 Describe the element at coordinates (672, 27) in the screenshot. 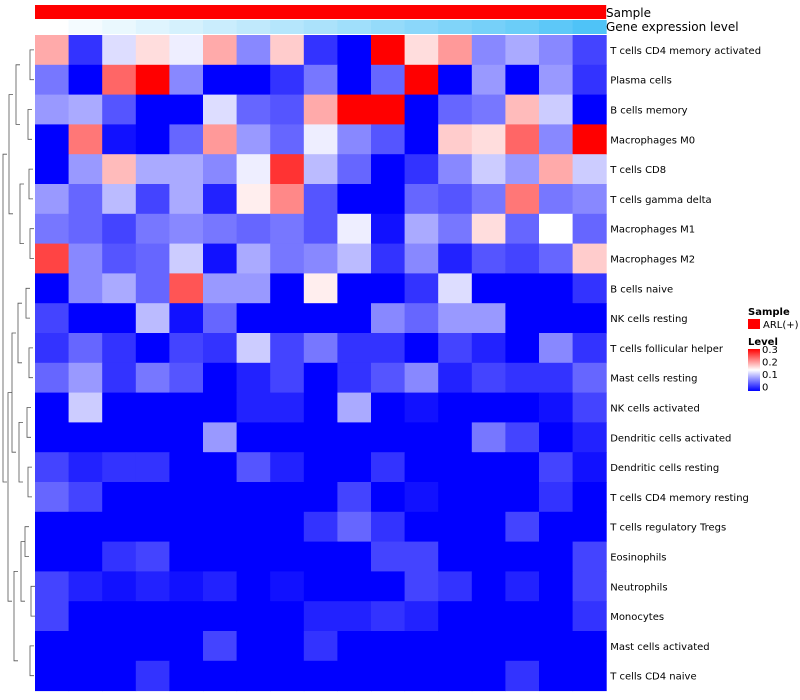

I see `track-label-expression: Gene expression level` at that location.